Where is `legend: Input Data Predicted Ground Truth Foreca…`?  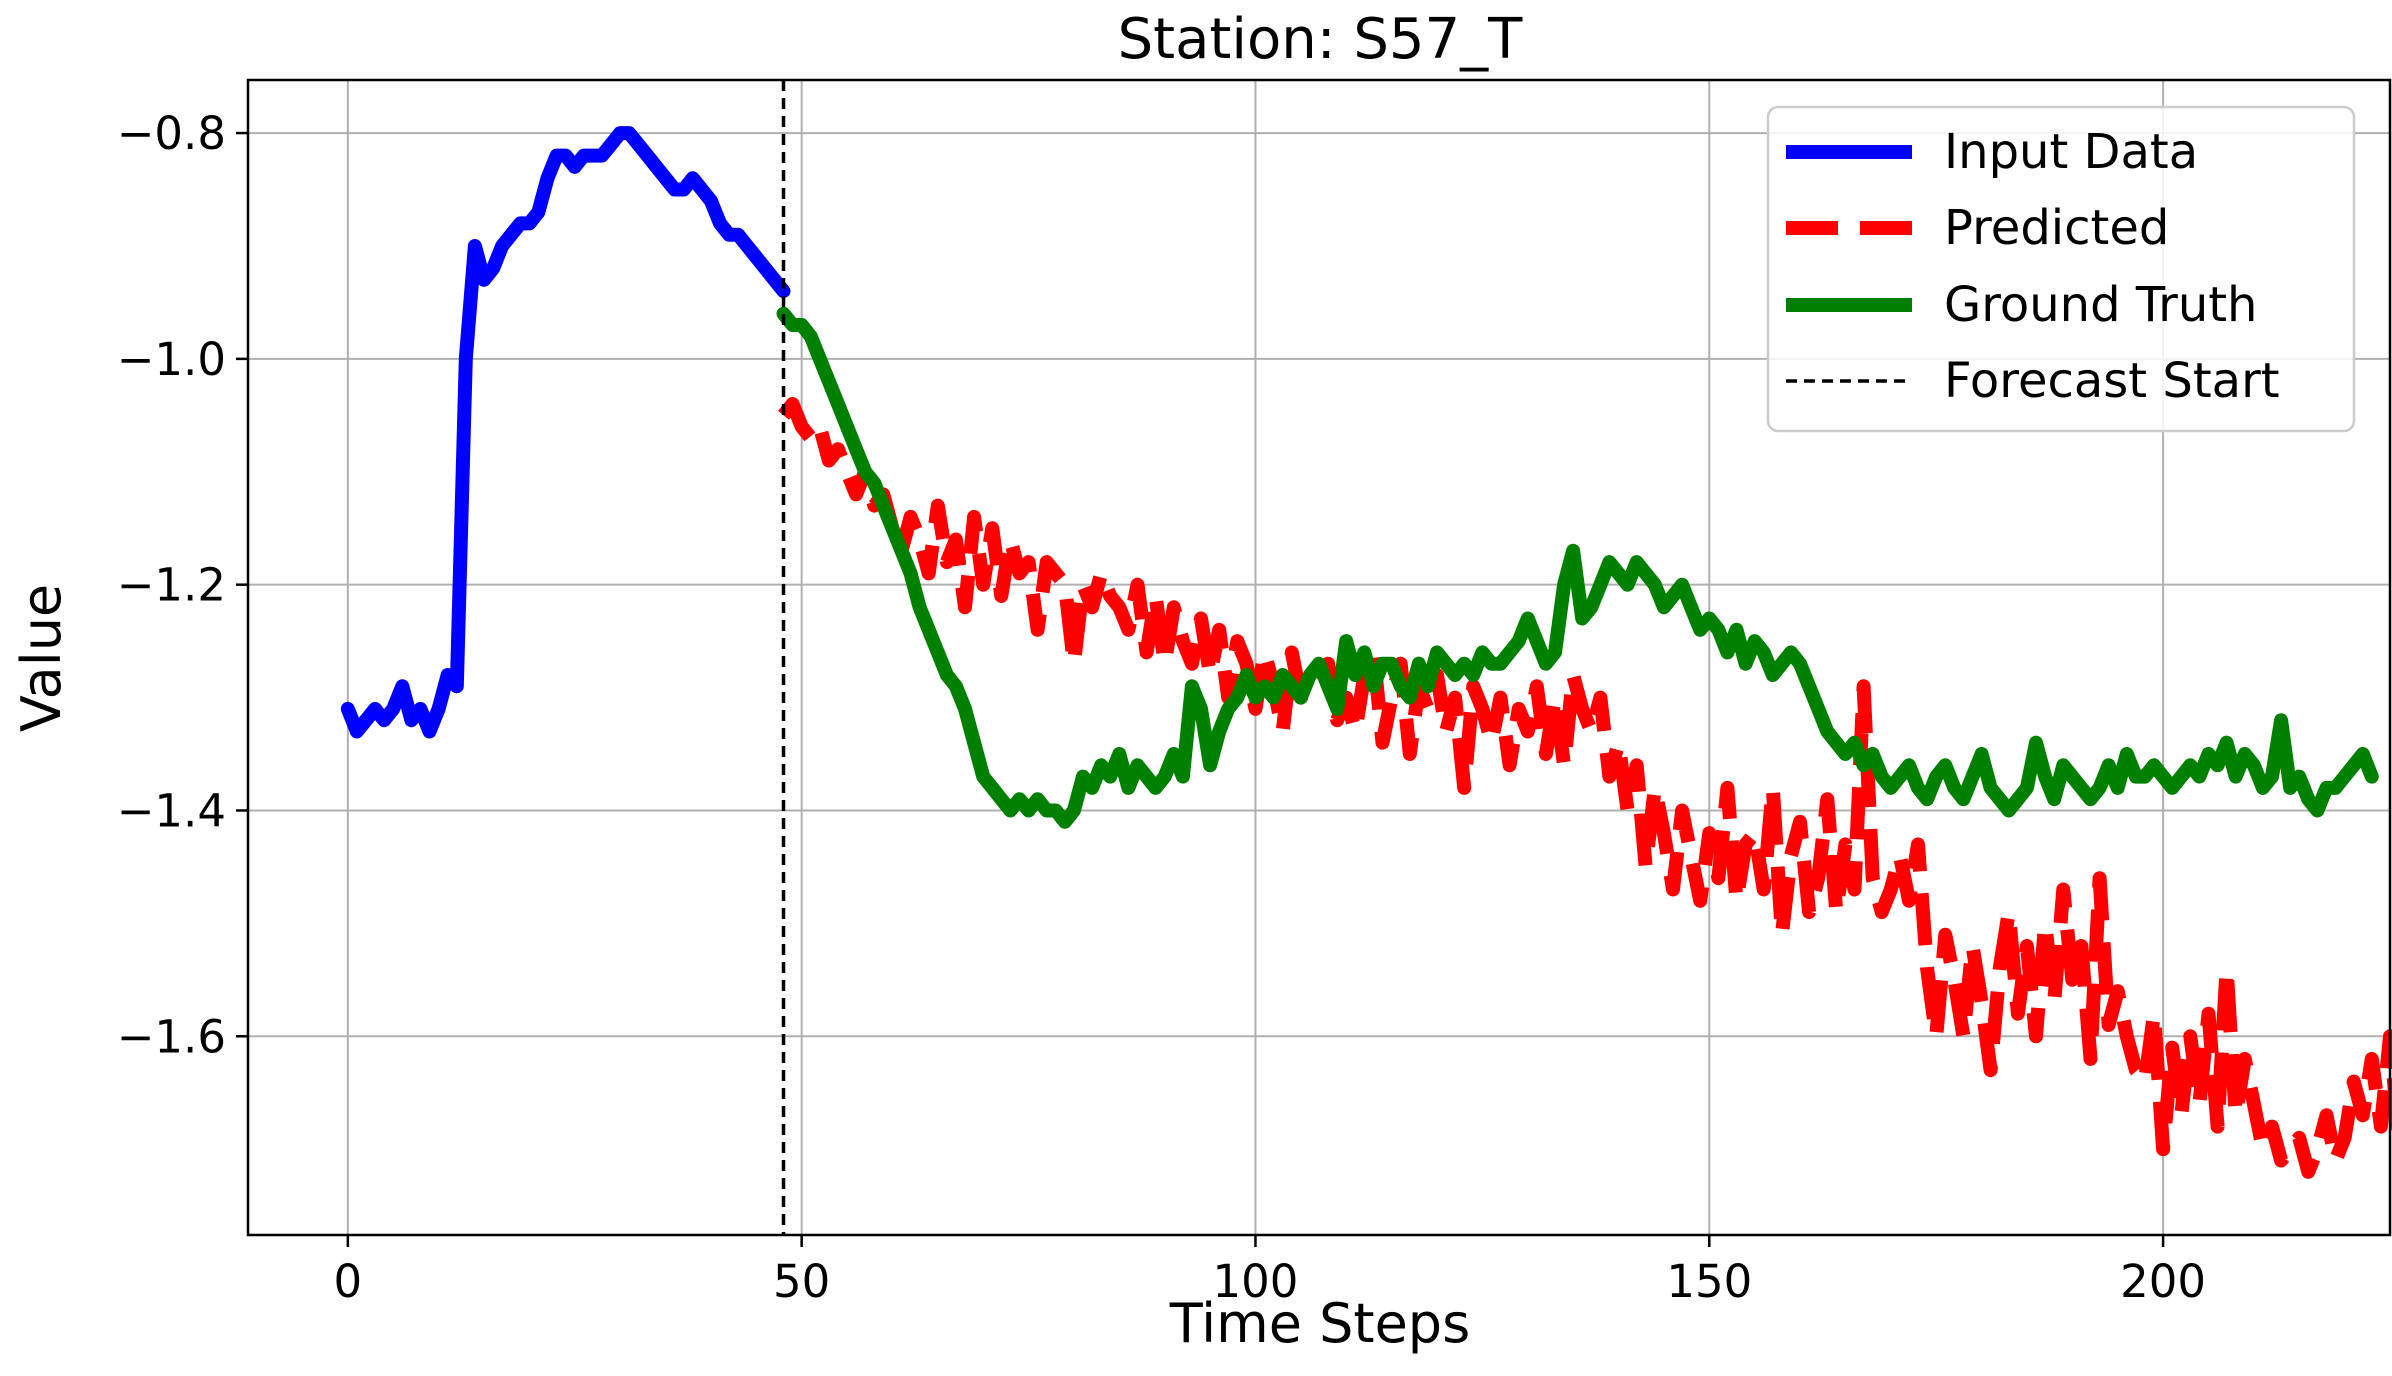 legend: Input Data Predicted Ground Truth Foreca… is located at coordinates (2061, 269).